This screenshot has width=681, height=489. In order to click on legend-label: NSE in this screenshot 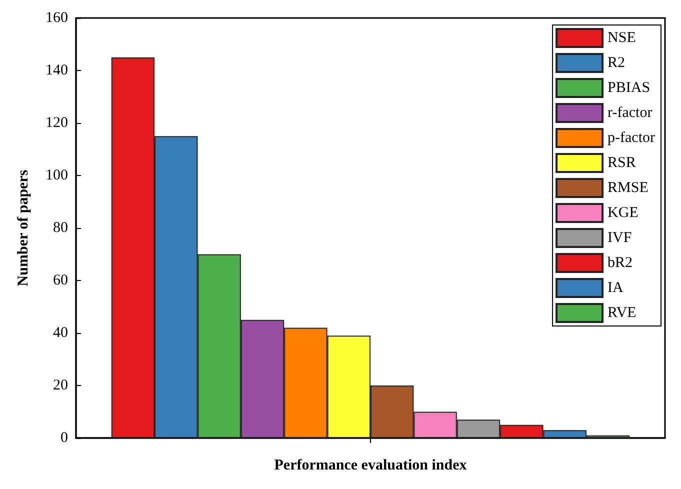, I will do `click(622, 38)`.